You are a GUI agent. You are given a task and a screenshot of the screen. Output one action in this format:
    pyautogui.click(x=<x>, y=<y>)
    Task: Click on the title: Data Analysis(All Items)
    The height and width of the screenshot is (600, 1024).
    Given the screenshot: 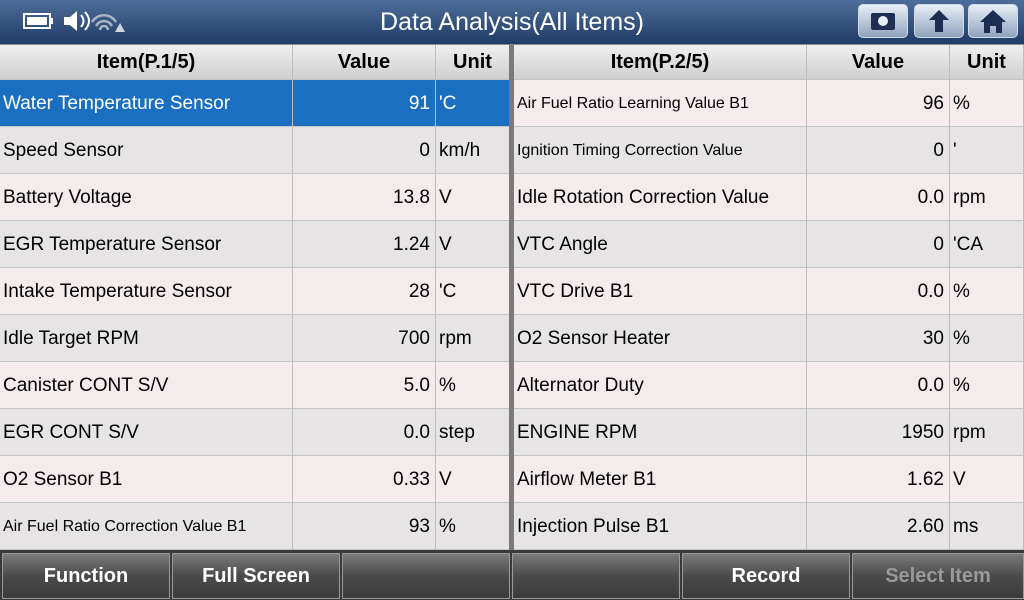 What is the action you would take?
    pyautogui.click(x=512, y=22)
    